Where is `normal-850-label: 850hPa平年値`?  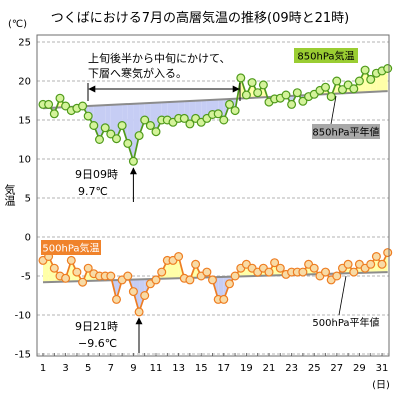
normal-850-label: 850hPa平年値 is located at coordinates (345, 132).